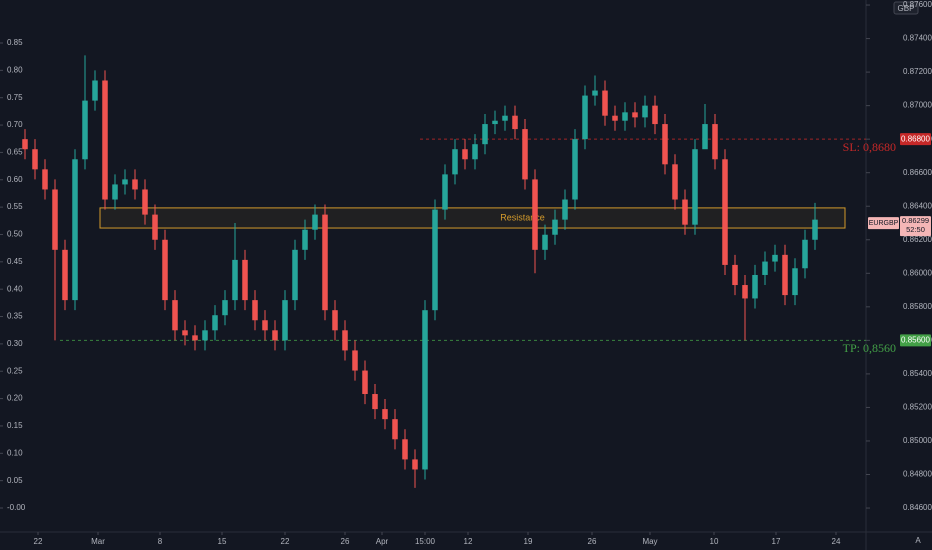 Image resolution: width=932 pixels, height=550 pixels. What do you see at coordinates (15, 343) in the screenshot?
I see `y2-tick-label: 0.30` at bounding box center [15, 343].